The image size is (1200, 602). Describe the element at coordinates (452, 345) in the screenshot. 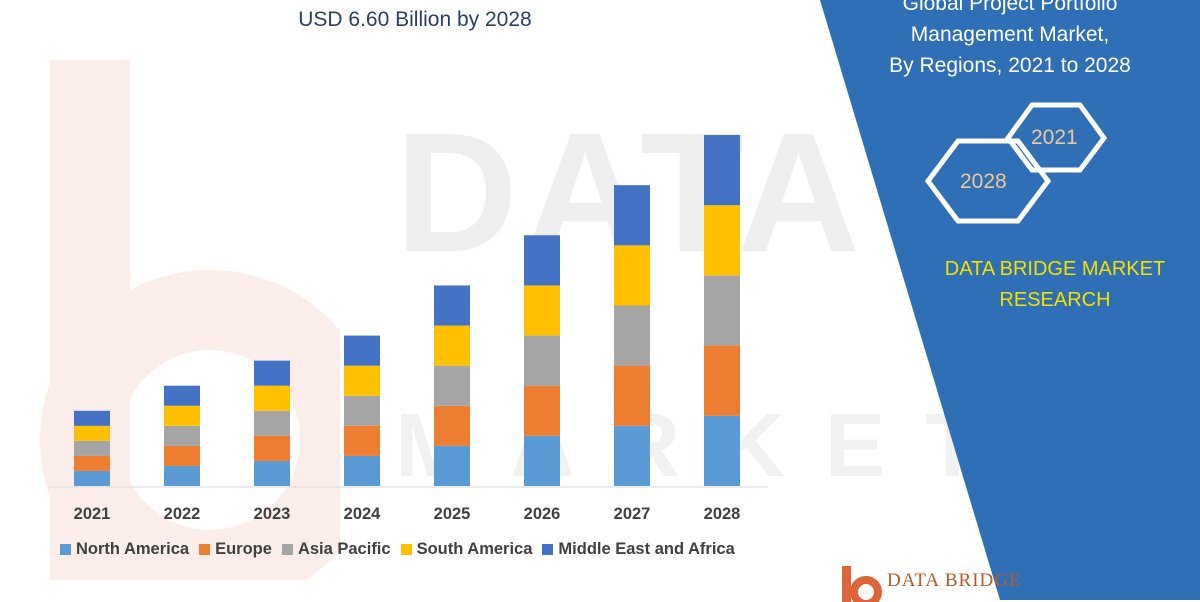

I see `bar-2025-south-america` at that location.